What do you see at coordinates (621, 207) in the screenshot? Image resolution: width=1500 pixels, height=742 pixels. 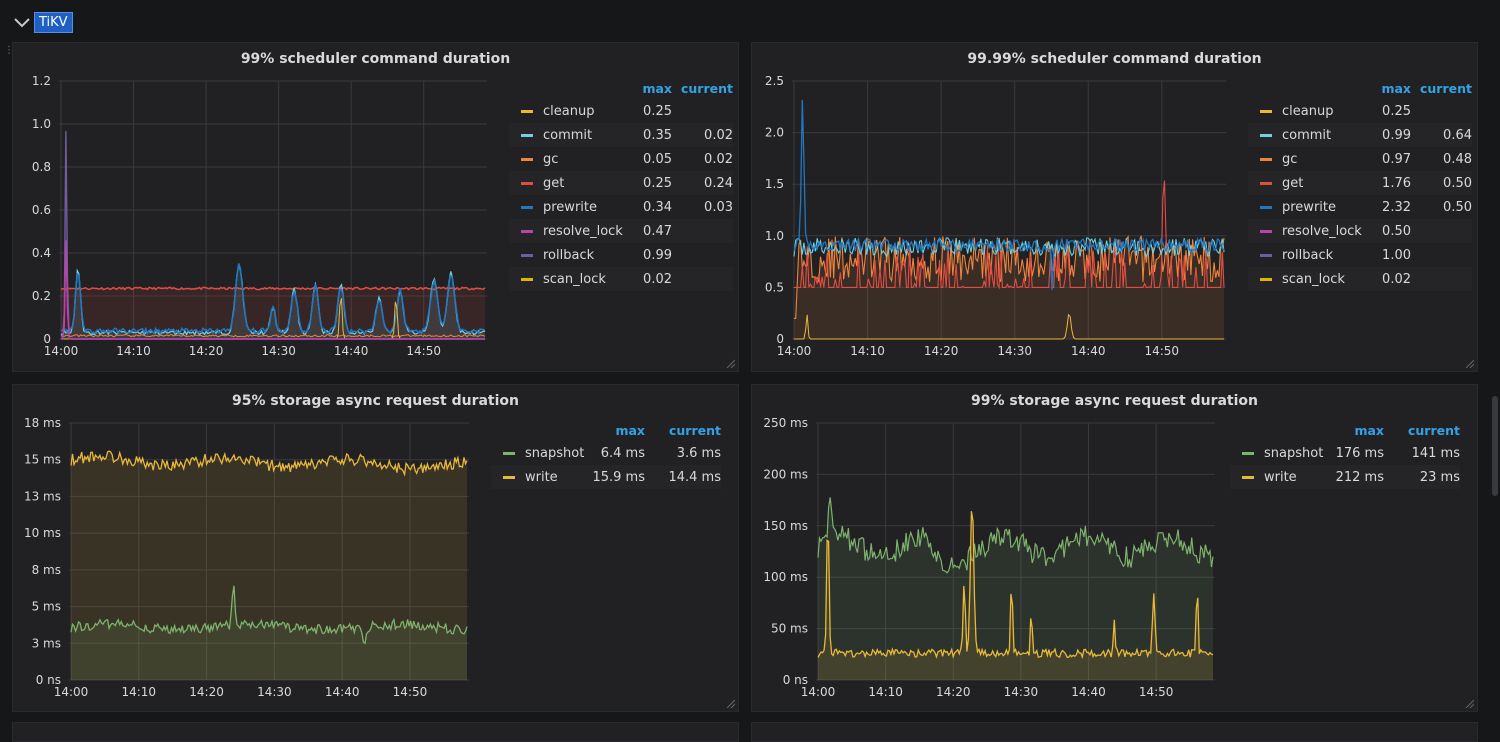 I see `legend-item-prewrite: prewrite 0.34 0.03` at bounding box center [621, 207].